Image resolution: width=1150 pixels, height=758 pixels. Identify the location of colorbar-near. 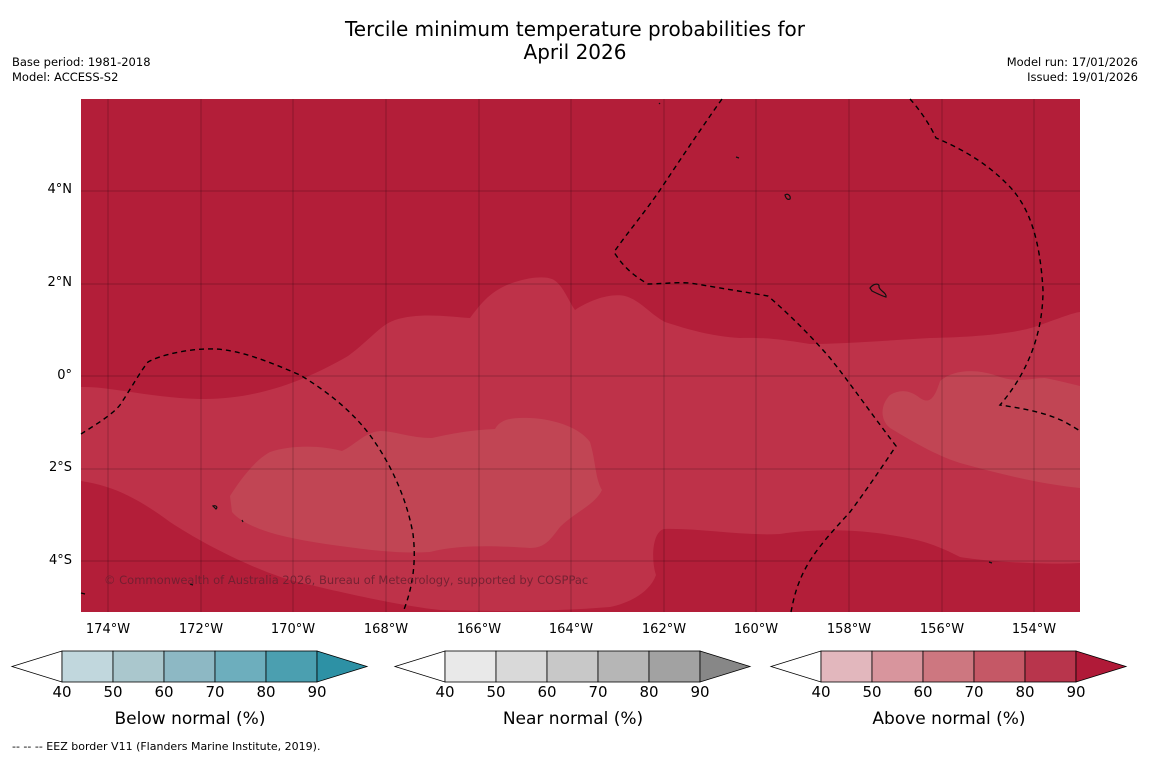
(572, 666).